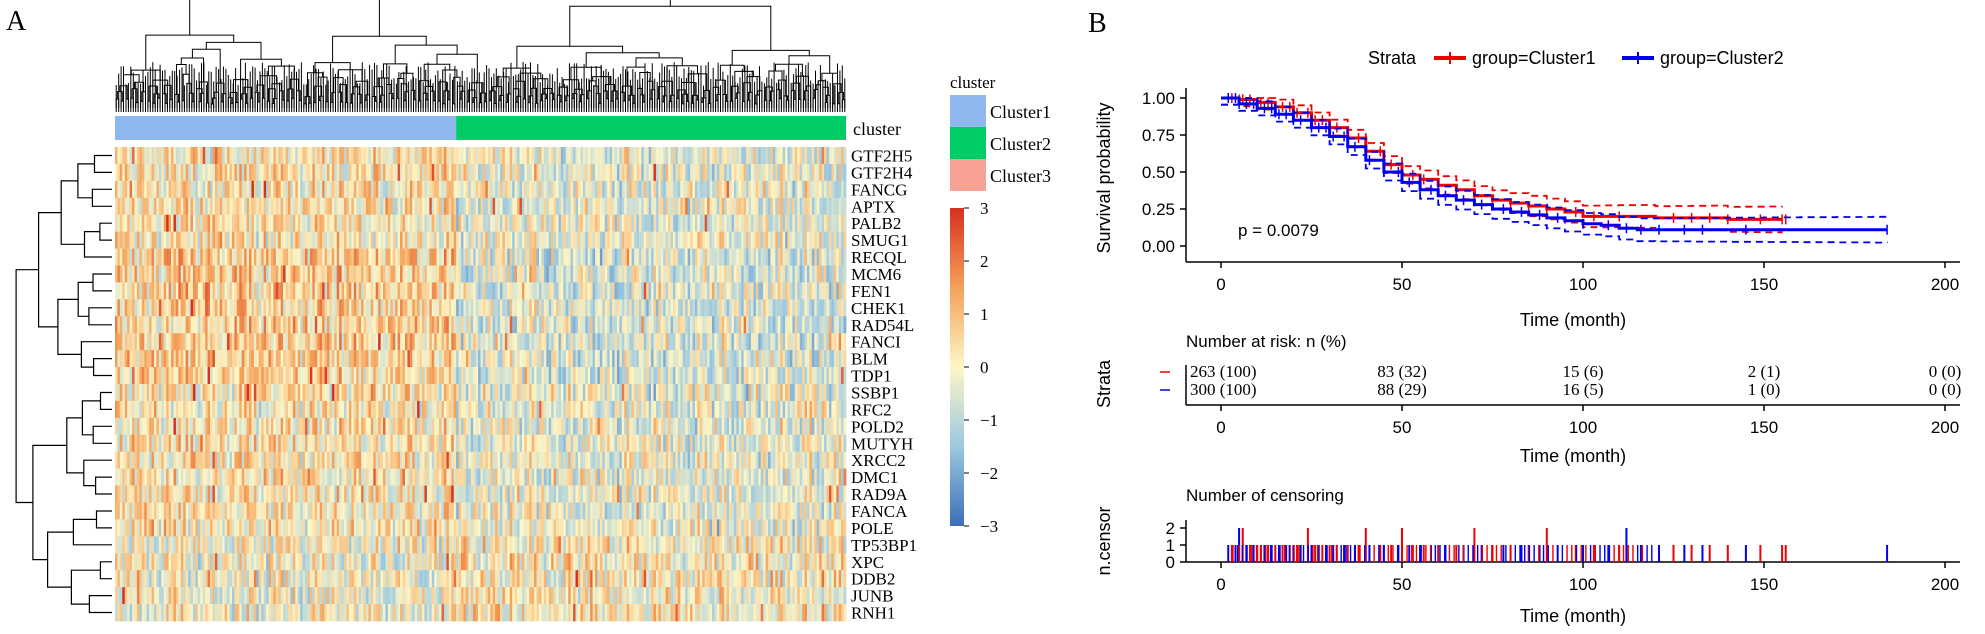  What do you see at coordinates (105, 400) in the screenshot?
I see `row-dendrogram-branch` at bounding box center [105, 400].